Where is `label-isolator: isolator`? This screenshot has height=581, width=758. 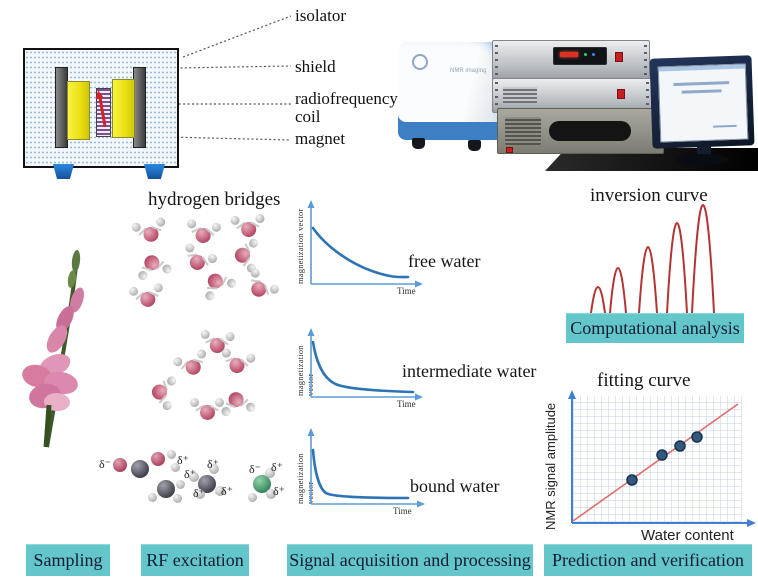 label-isolator: isolator is located at coordinates (320, 15).